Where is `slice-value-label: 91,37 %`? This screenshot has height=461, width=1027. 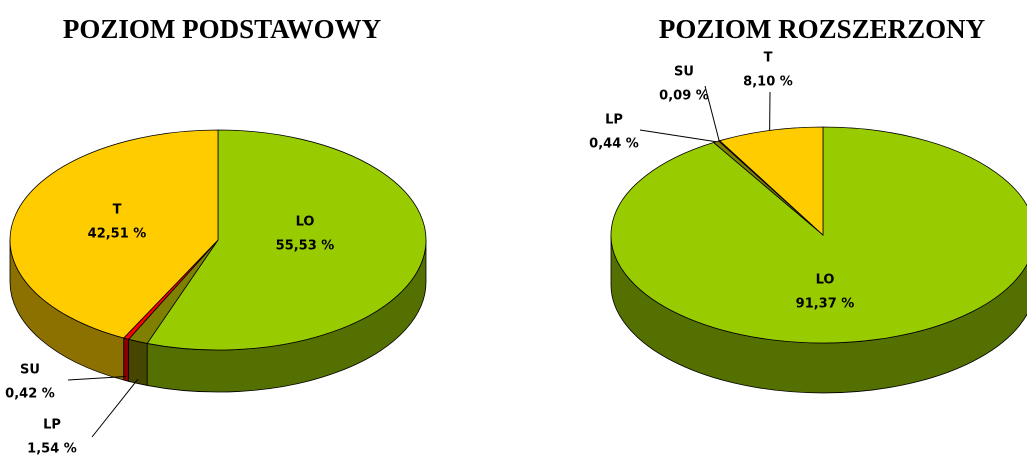
slice-value-label: 91,37 % is located at coordinates (825, 304).